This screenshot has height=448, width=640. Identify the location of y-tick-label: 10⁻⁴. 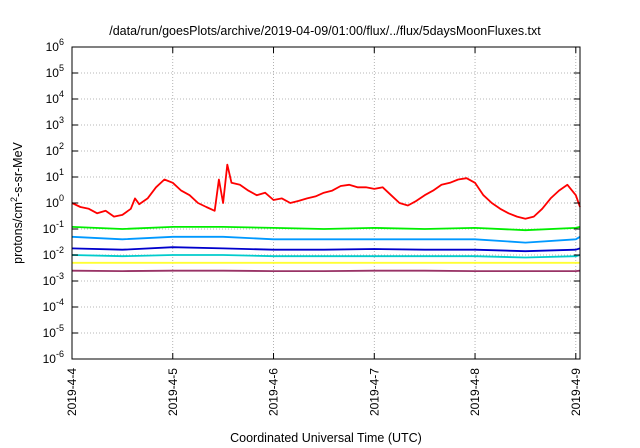
(53, 305).